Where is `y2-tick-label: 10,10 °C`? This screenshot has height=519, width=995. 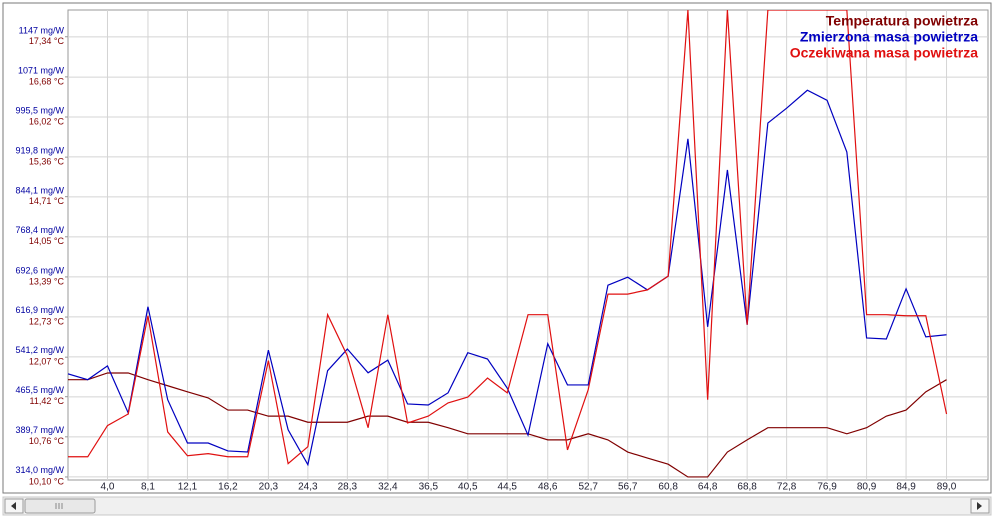
y2-tick-label: 10,10 °C is located at coordinates (47, 481).